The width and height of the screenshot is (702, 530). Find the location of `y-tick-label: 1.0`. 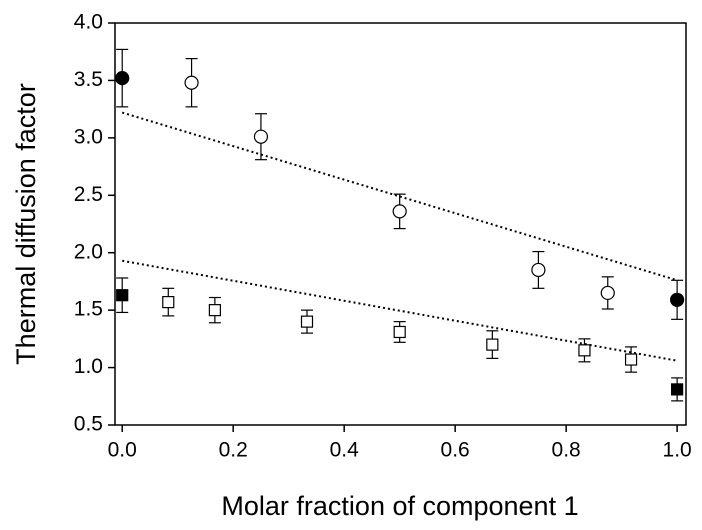

y-tick-label: 1.0 is located at coordinates (88, 366).